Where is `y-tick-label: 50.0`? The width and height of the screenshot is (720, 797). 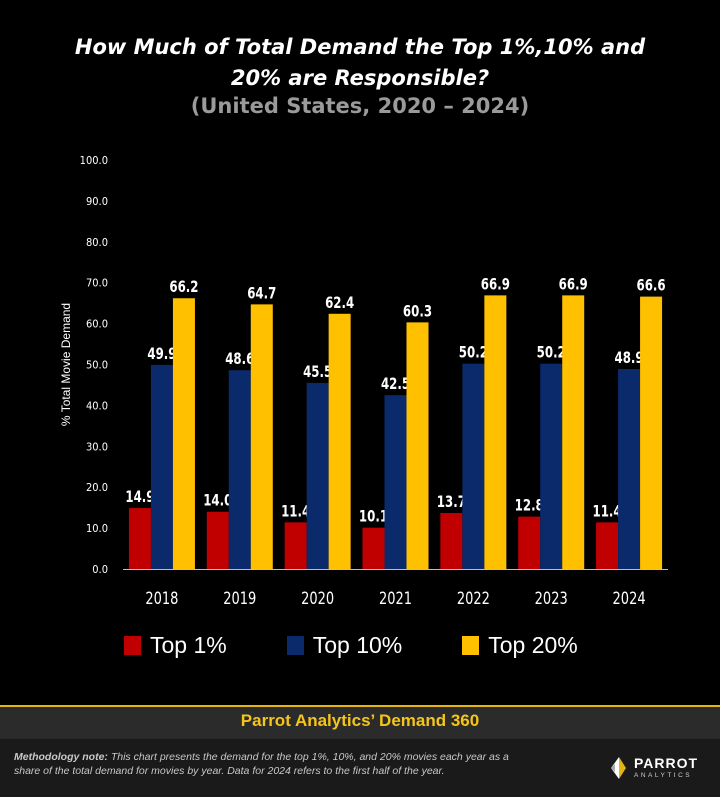 y-tick-label: 50.0 is located at coordinates (97, 365).